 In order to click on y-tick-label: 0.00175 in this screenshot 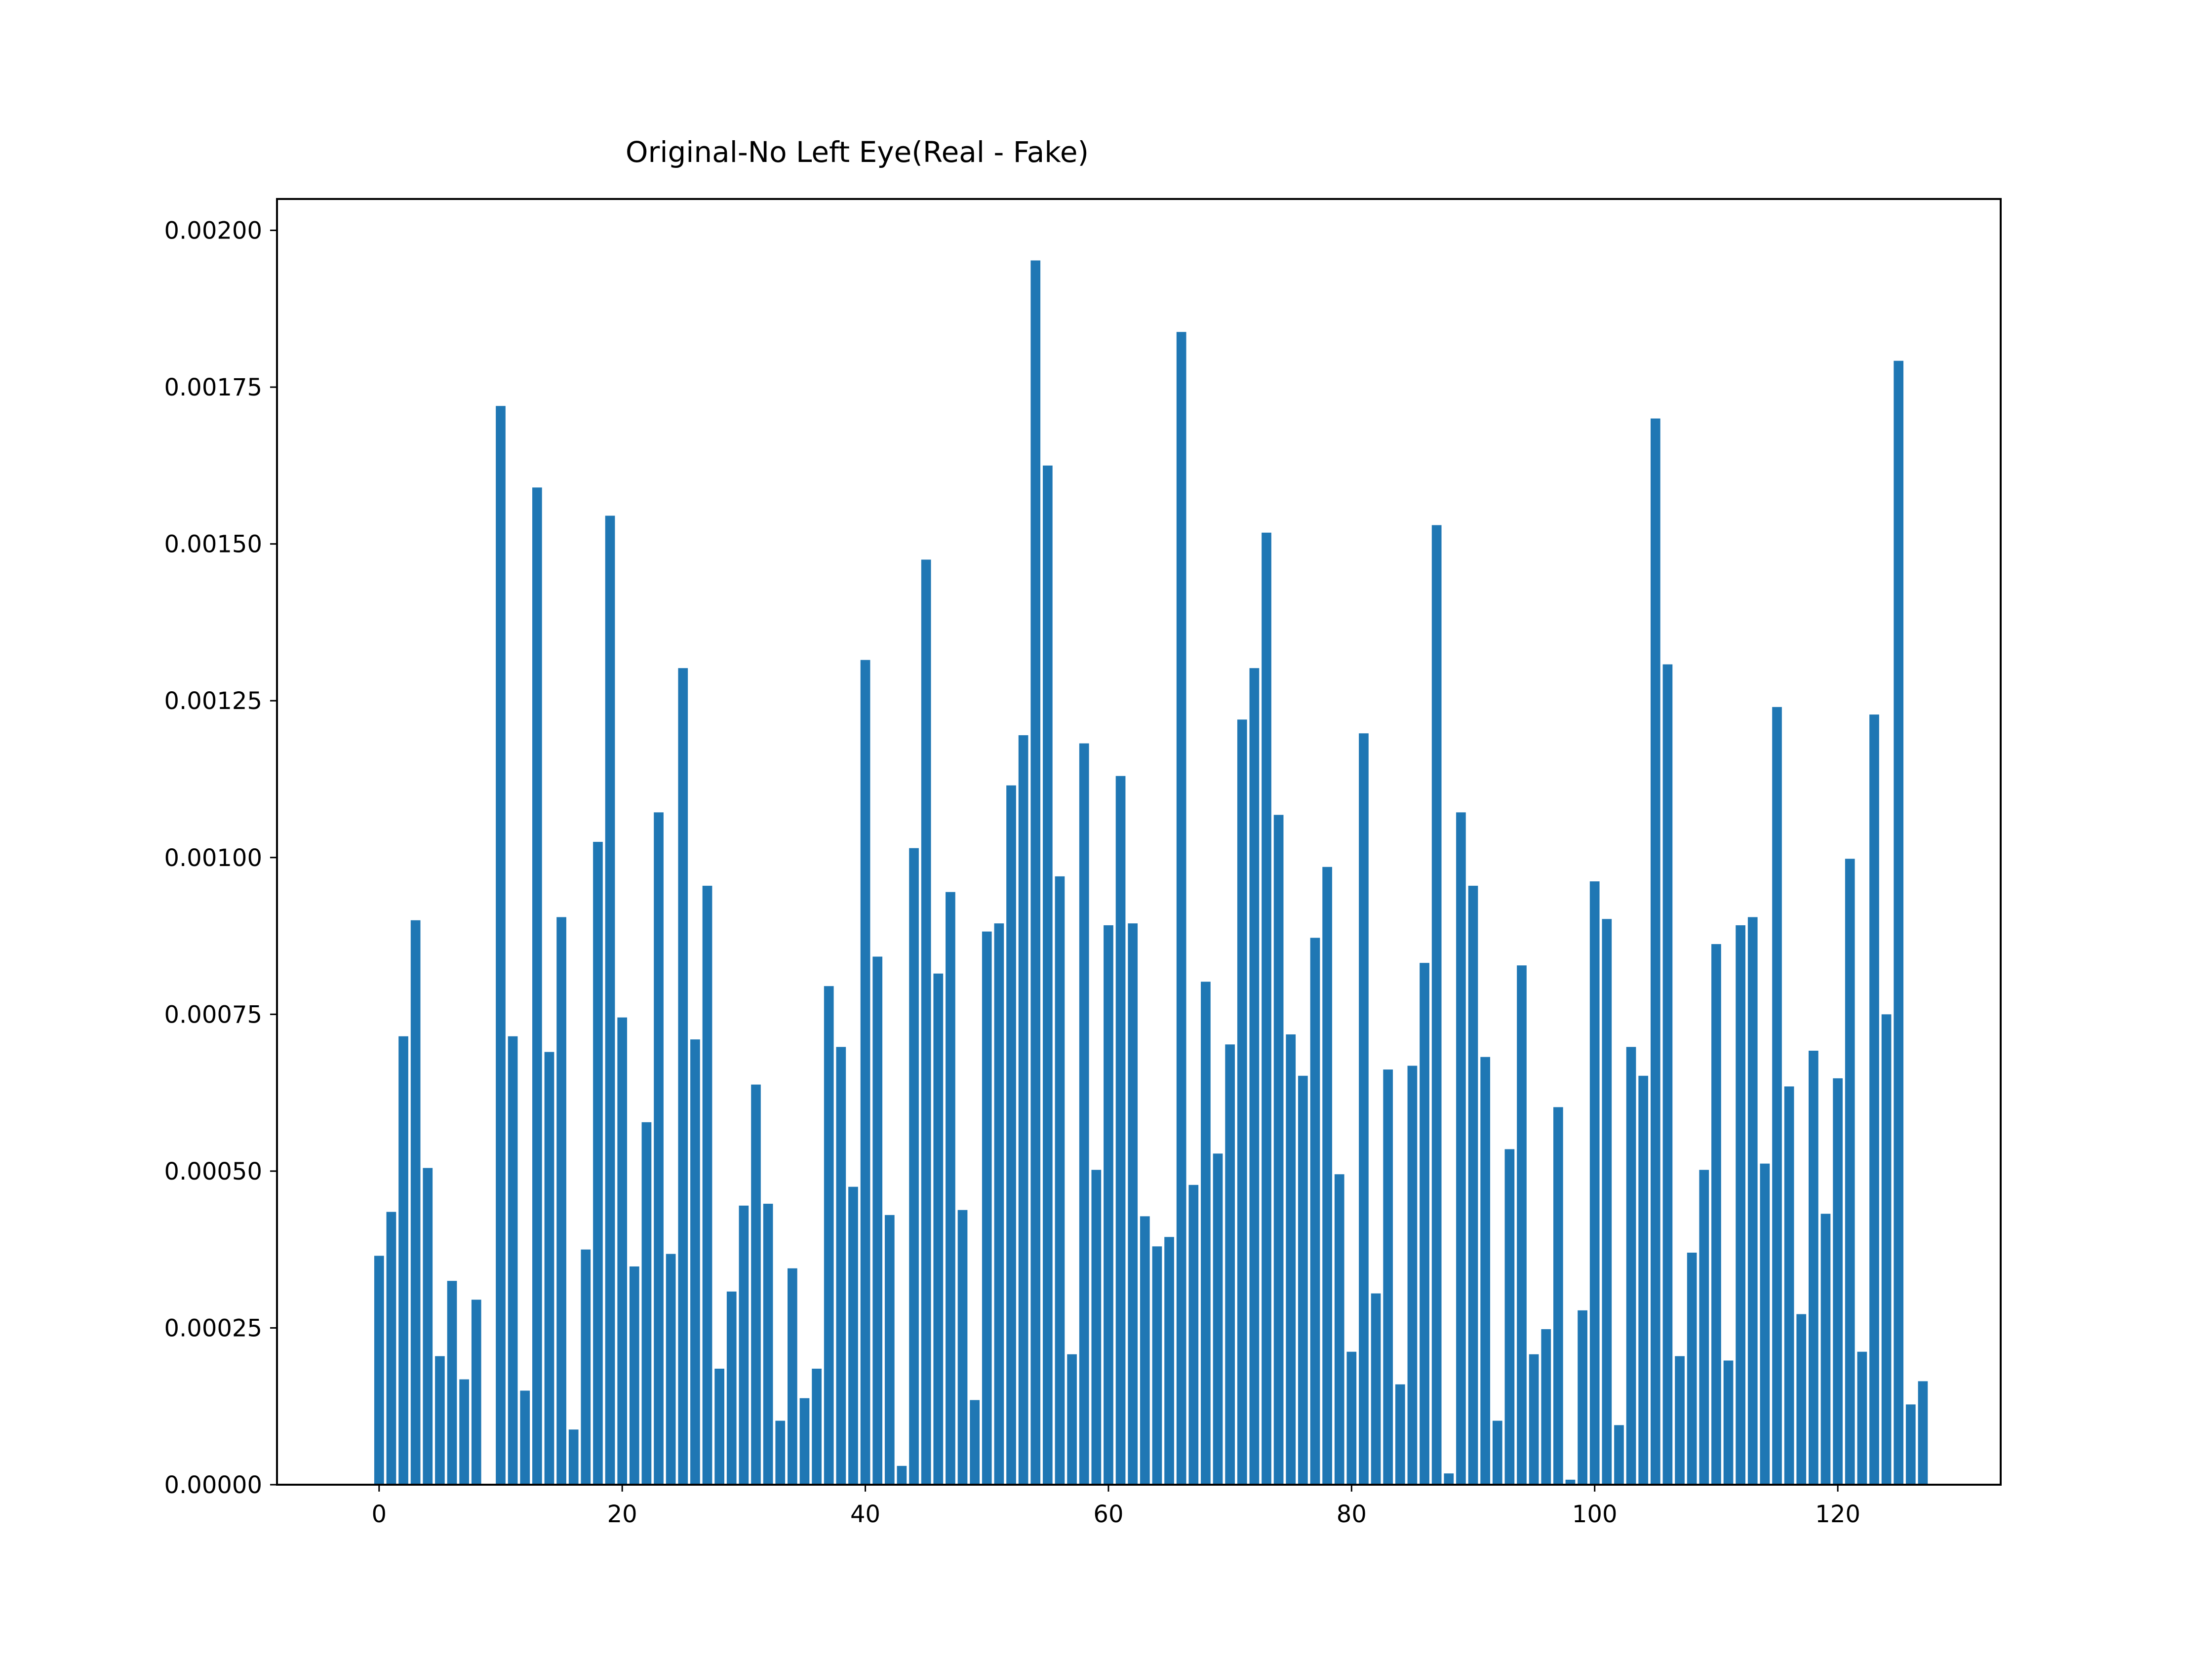, I will do `click(213, 387)`.